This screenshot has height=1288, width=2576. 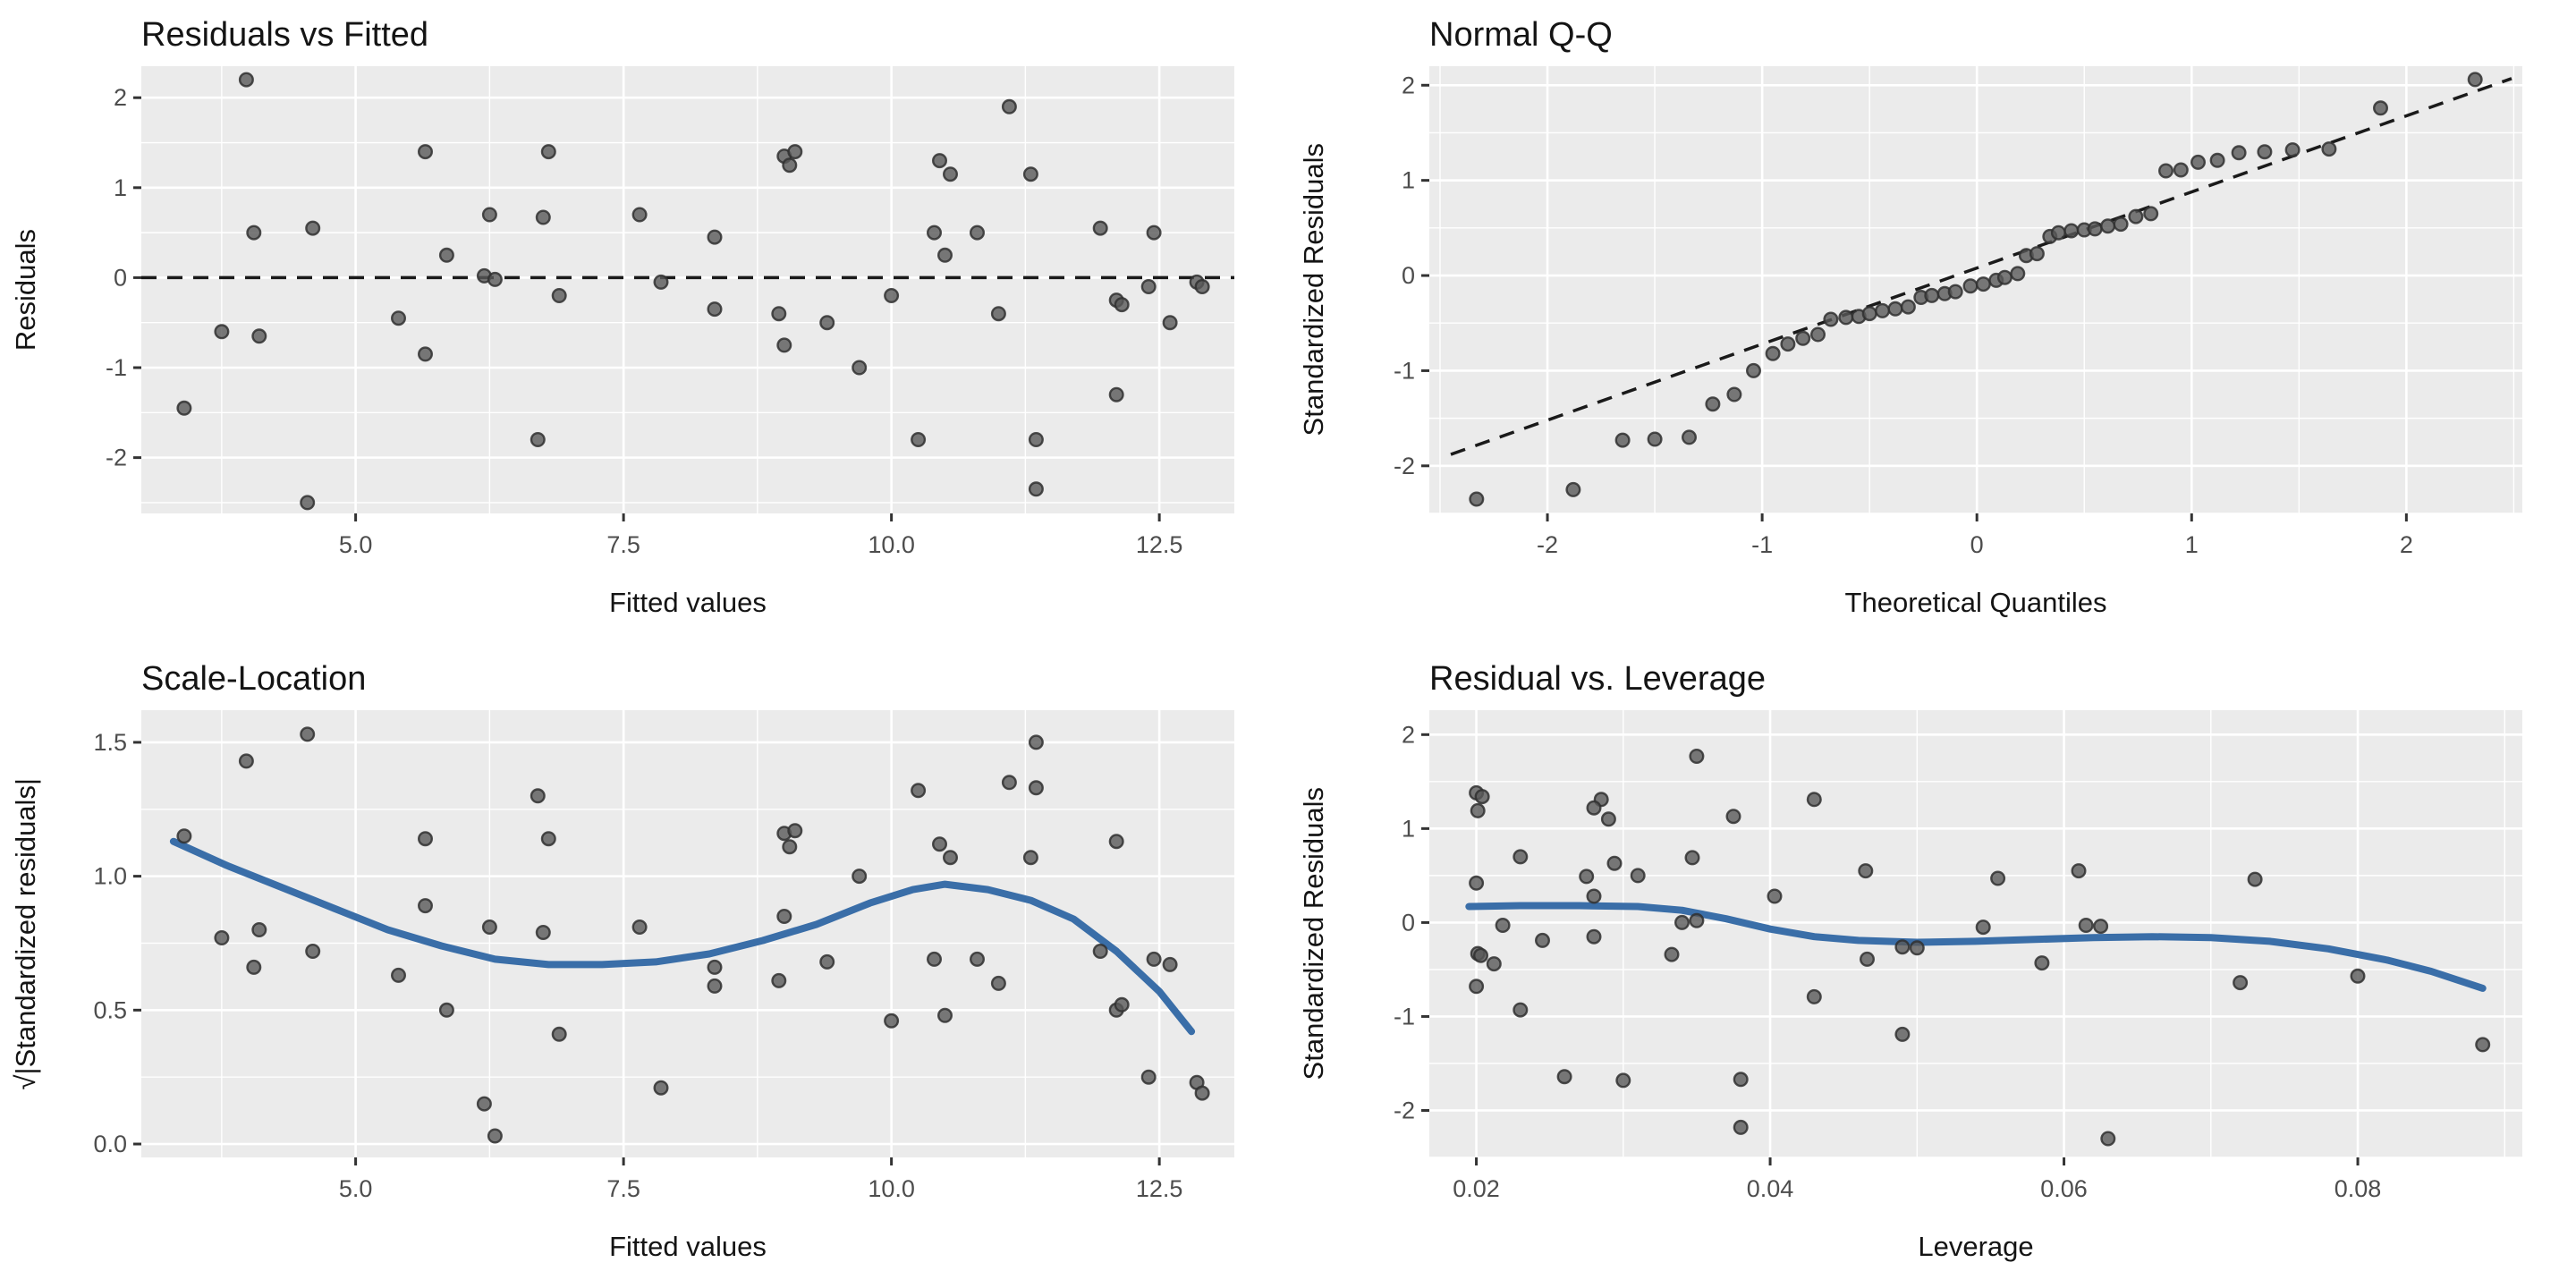 I want to click on x-tick-label: 7.5, so click(x=623, y=1188).